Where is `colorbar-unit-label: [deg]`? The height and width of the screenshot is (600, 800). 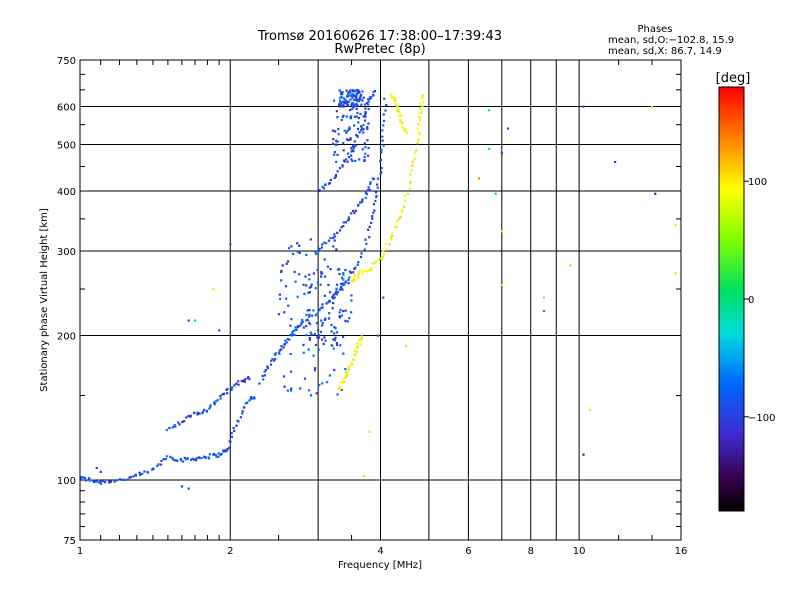
colorbar-unit-label: [deg] is located at coordinates (733, 78).